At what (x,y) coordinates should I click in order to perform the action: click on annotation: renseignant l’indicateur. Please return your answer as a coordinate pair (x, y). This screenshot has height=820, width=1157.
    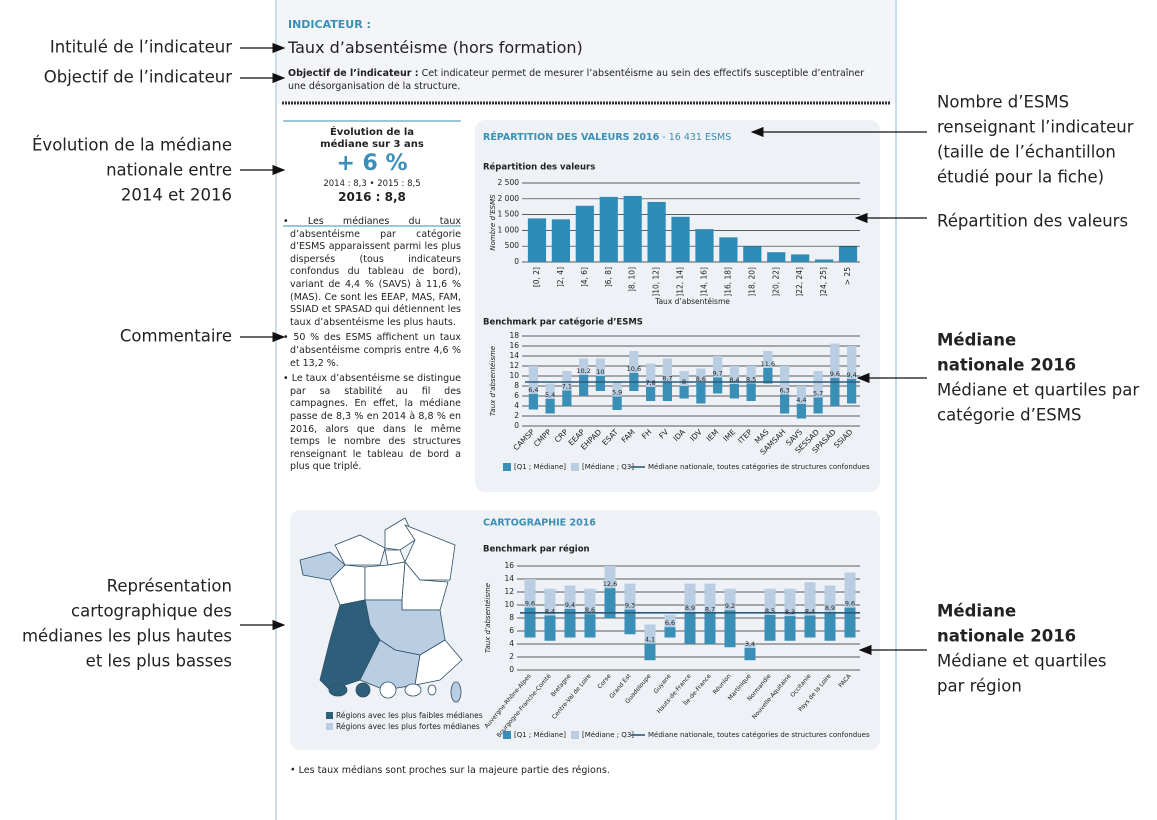
    Looking at the image, I should click on (1035, 127).